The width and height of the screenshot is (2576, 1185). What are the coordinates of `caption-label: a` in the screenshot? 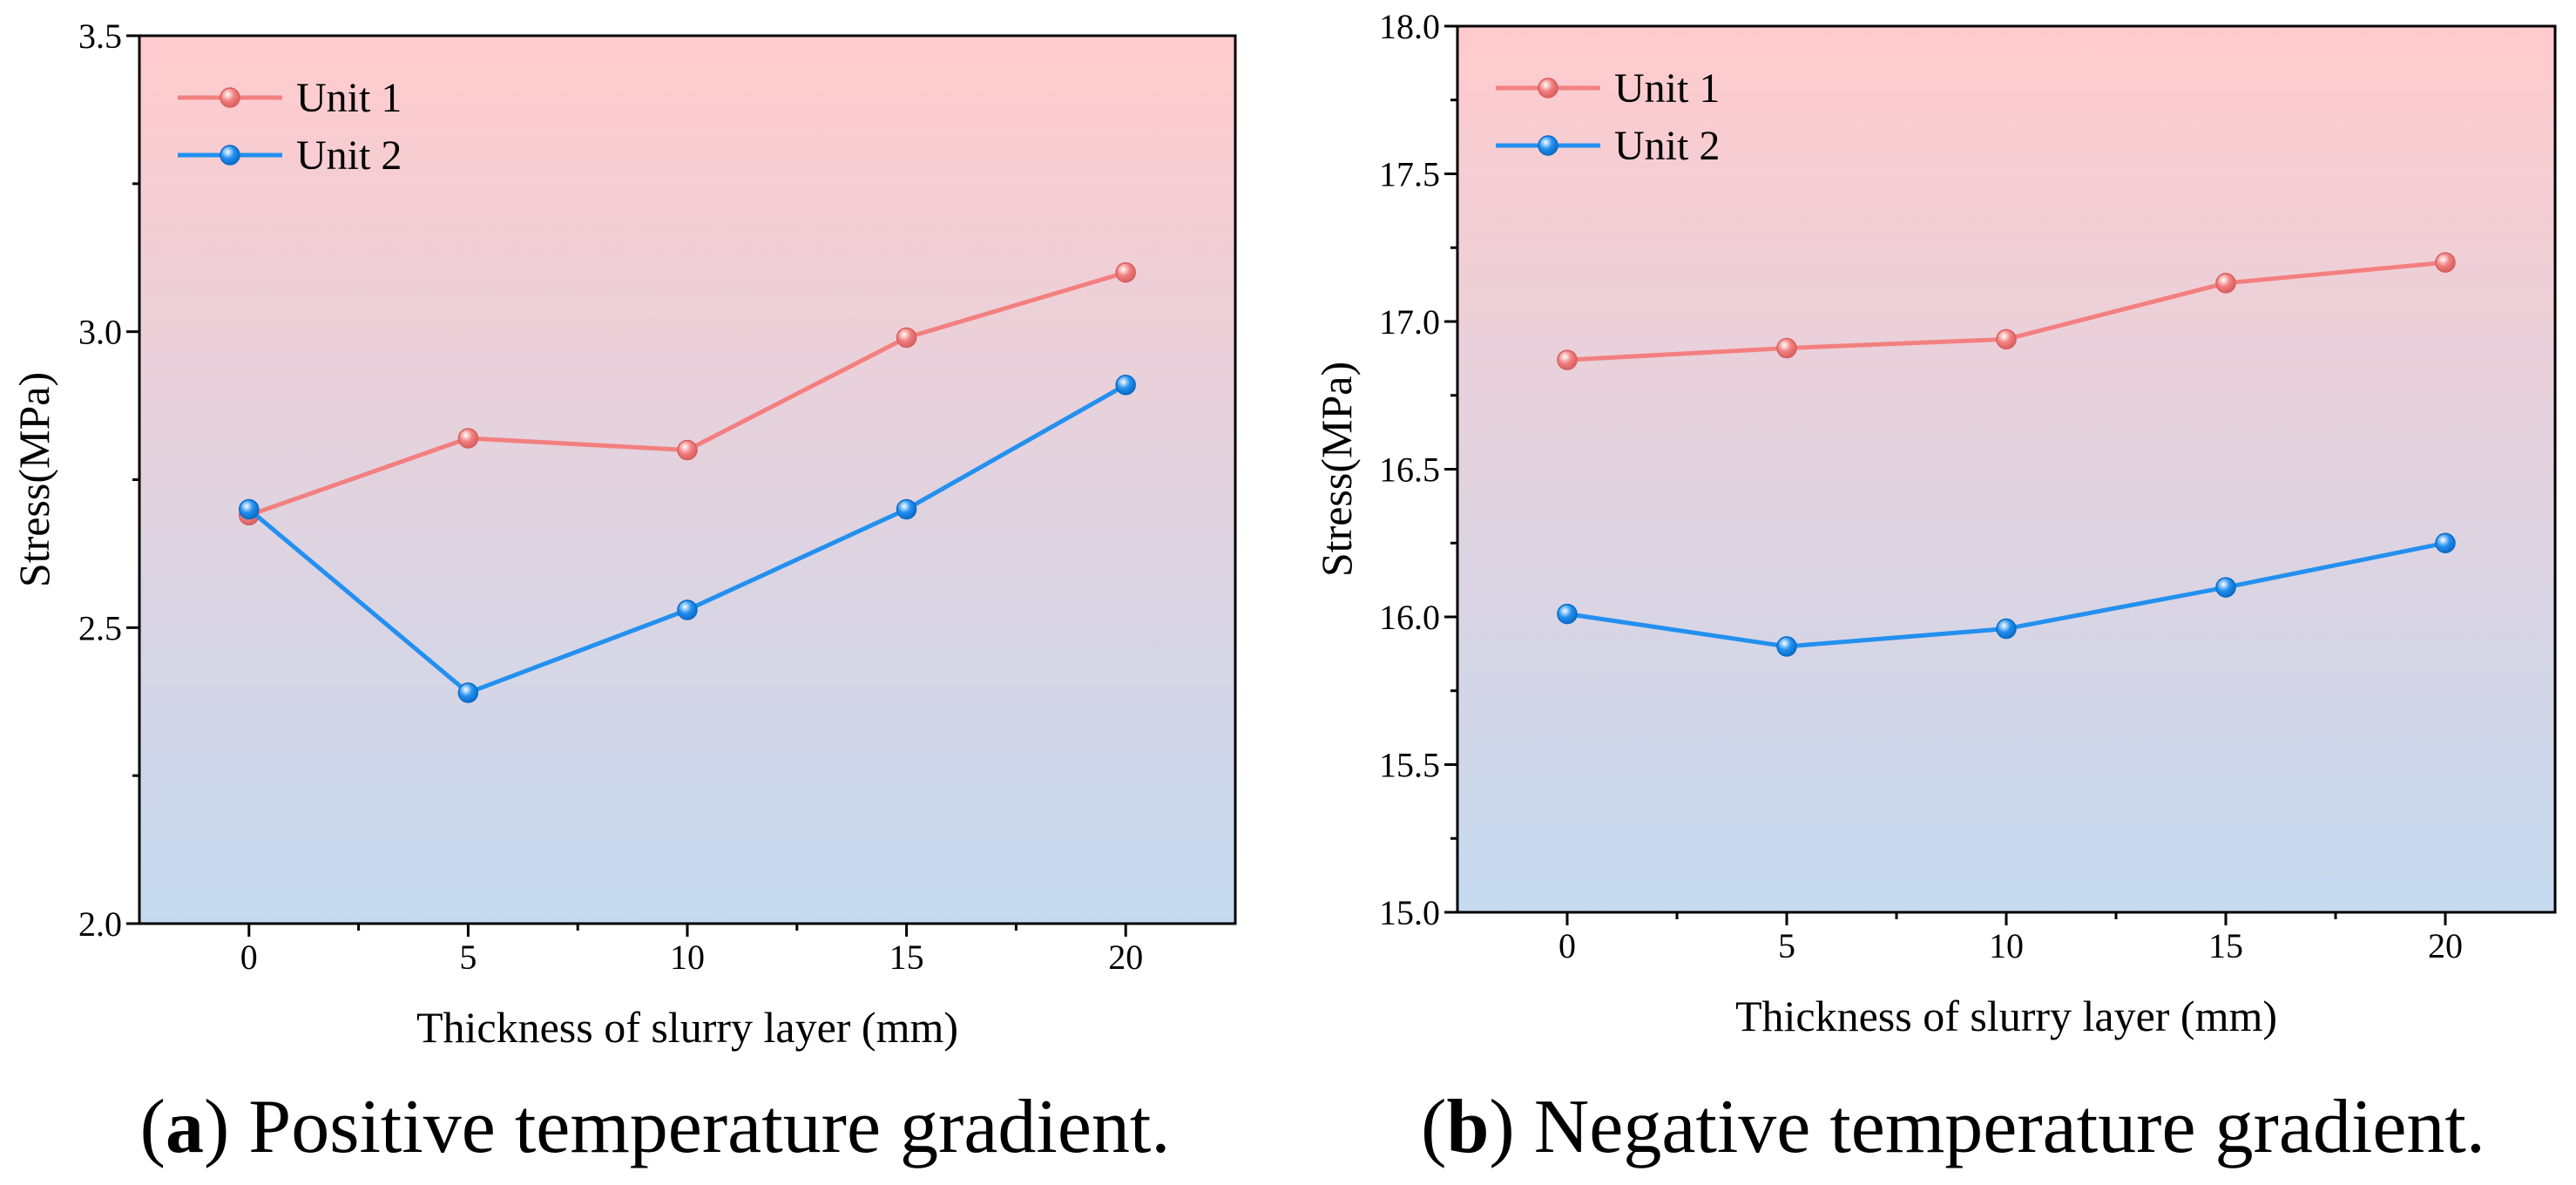 It's located at (185, 1127).